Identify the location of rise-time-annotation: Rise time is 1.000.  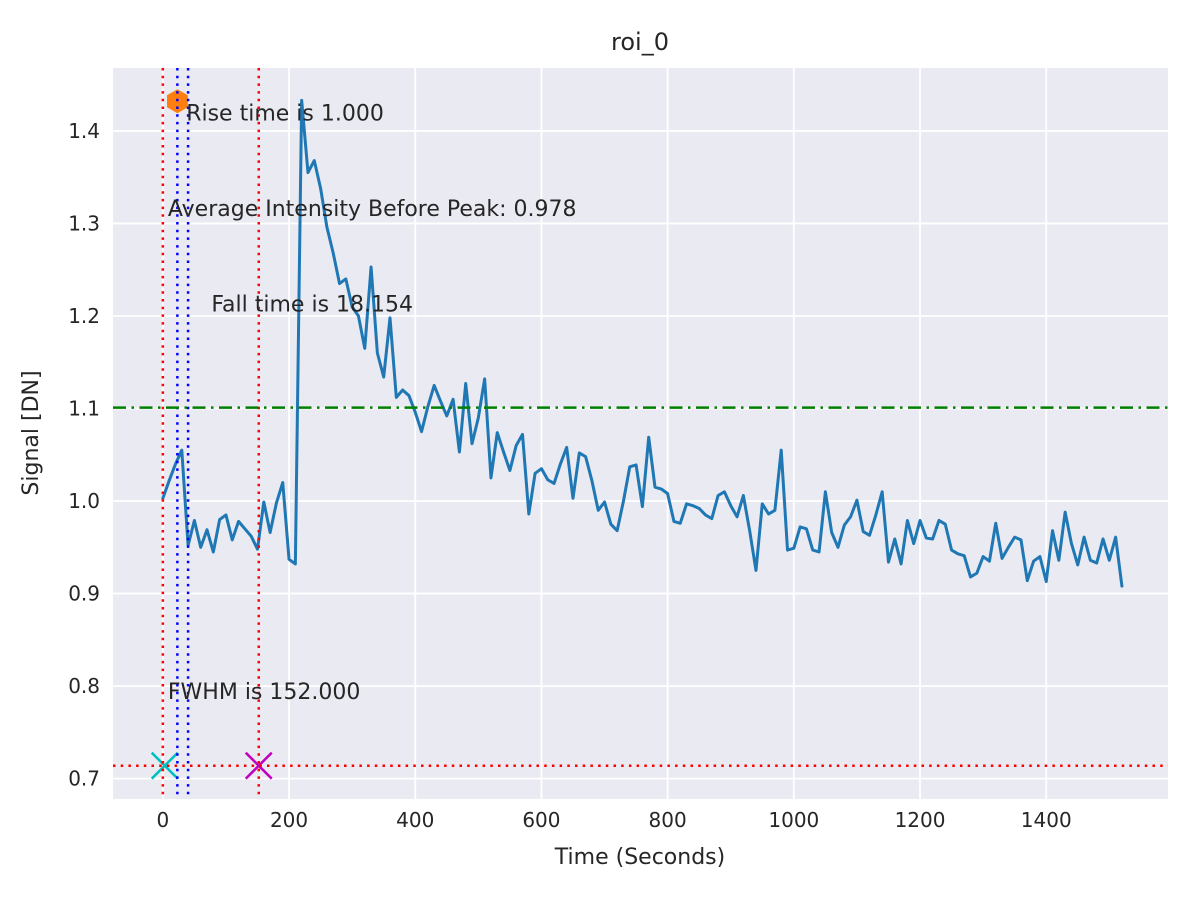
(285, 114).